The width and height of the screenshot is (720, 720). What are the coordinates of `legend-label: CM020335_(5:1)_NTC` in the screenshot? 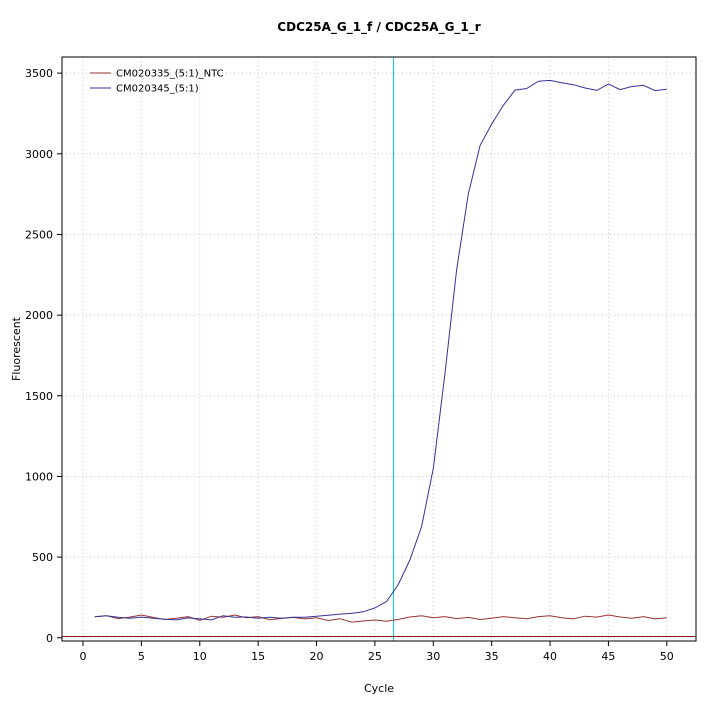 It's located at (170, 74).